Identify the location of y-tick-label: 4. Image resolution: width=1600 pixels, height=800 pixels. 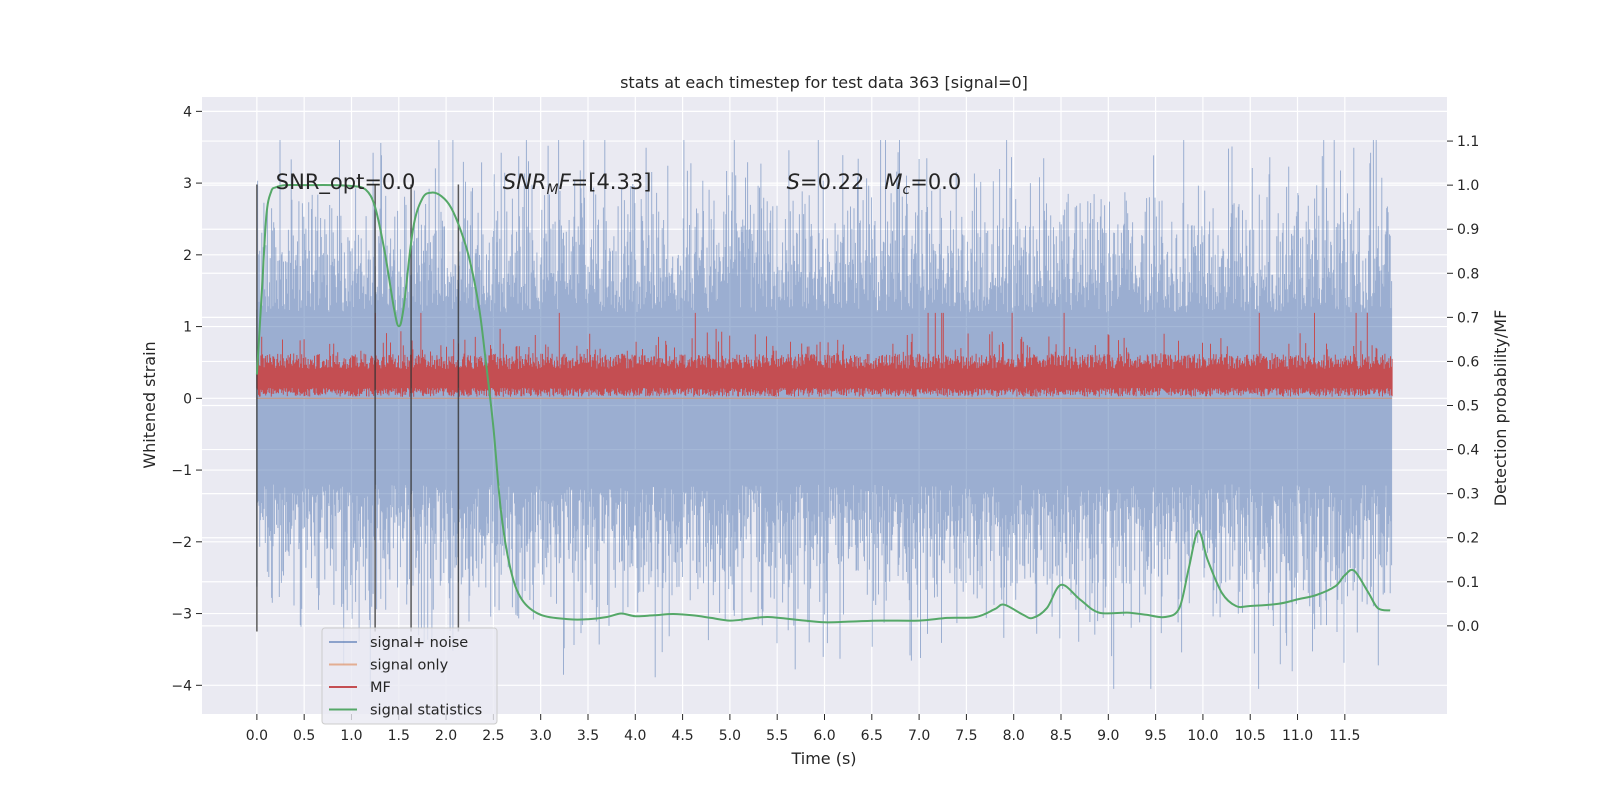
(187, 112).